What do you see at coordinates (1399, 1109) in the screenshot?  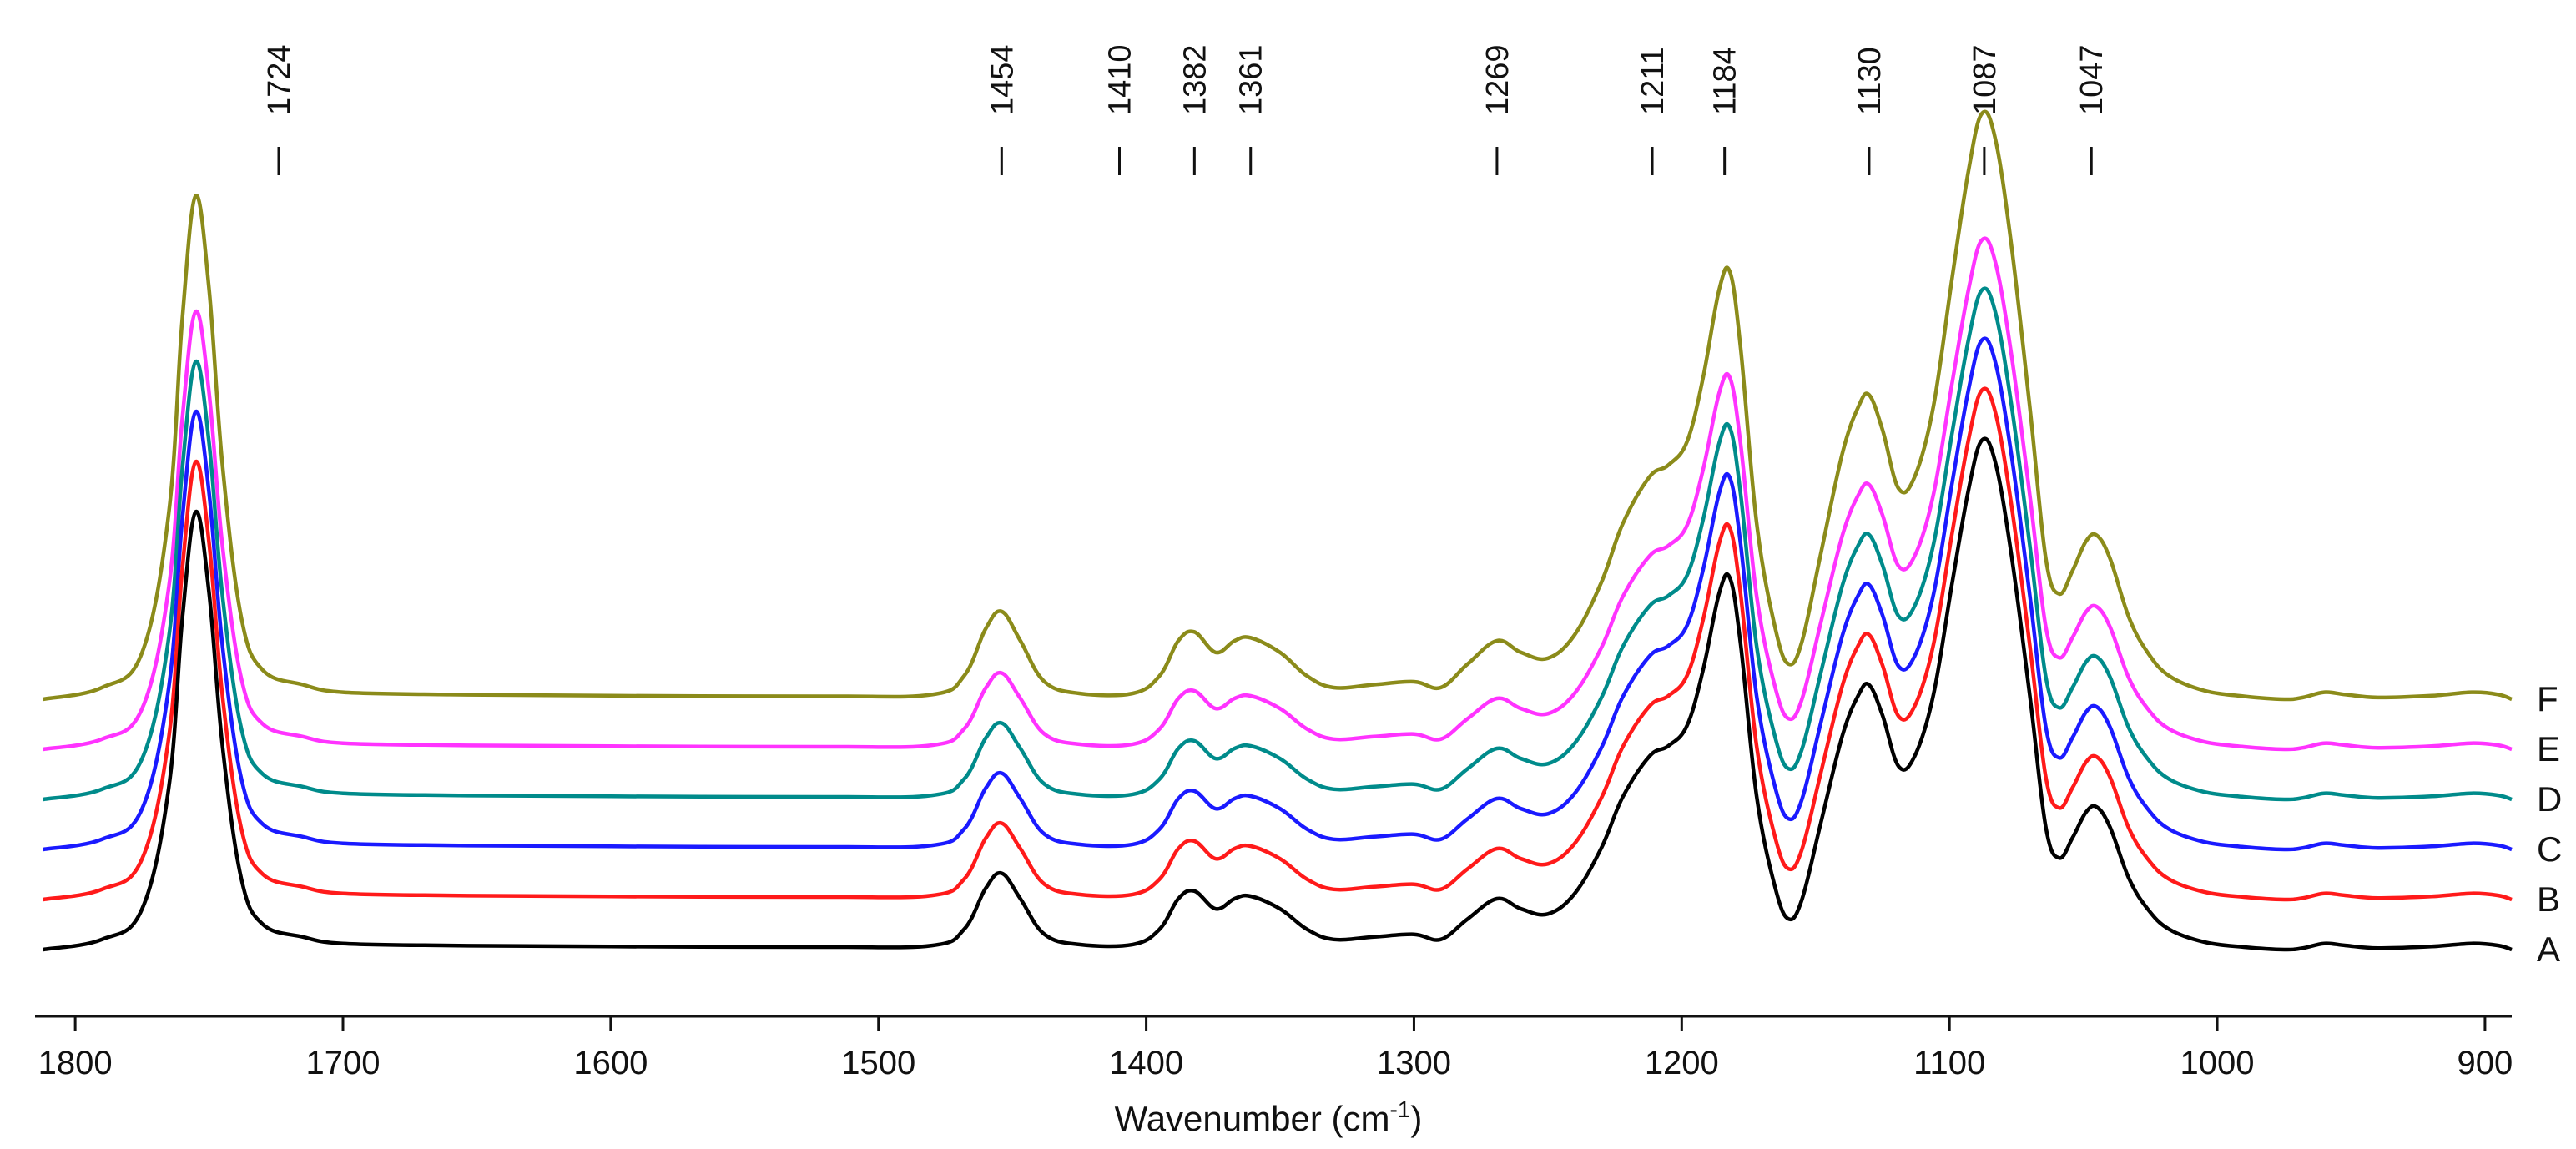 I see `x-axis-title-superscript: -1` at bounding box center [1399, 1109].